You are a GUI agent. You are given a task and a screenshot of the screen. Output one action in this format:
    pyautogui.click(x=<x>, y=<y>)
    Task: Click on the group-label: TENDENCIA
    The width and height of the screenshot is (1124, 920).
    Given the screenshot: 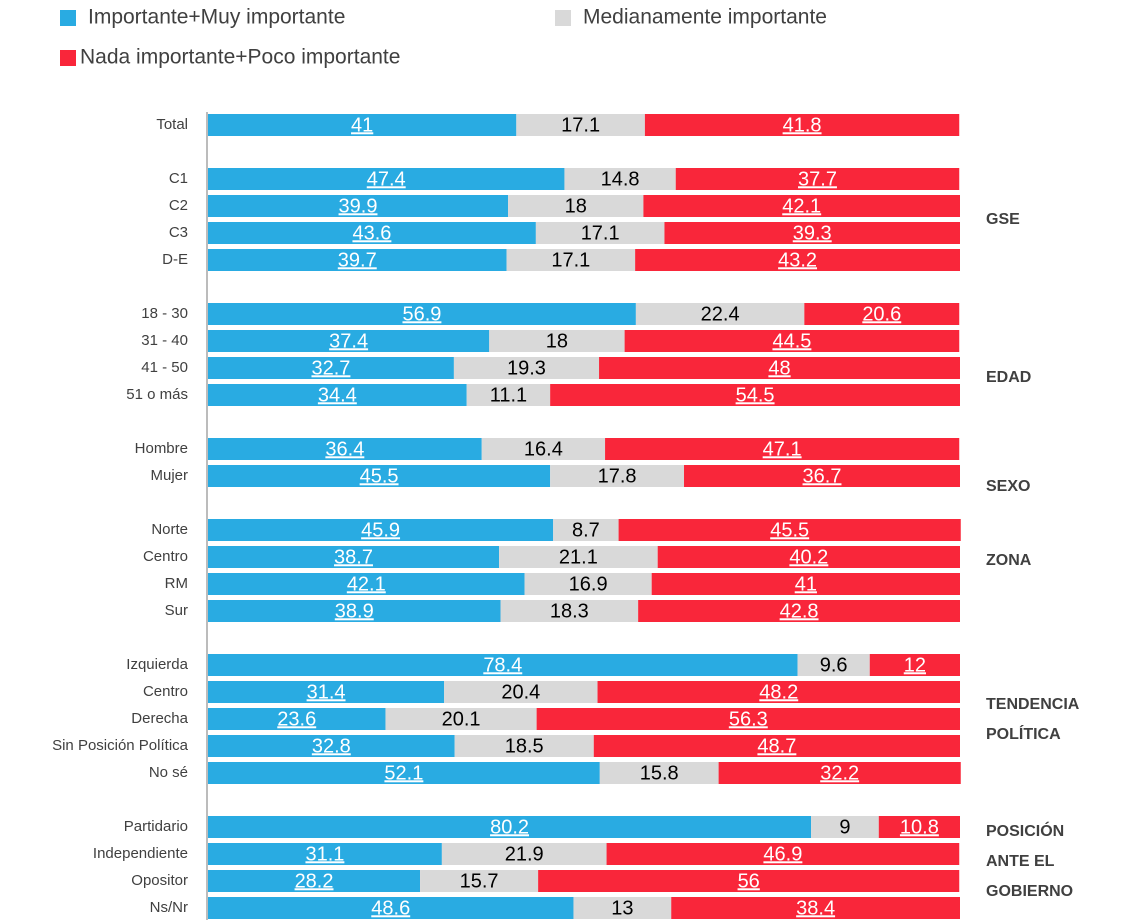 What is the action you would take?
    pyautogui.click(x=1033, y=704)
    